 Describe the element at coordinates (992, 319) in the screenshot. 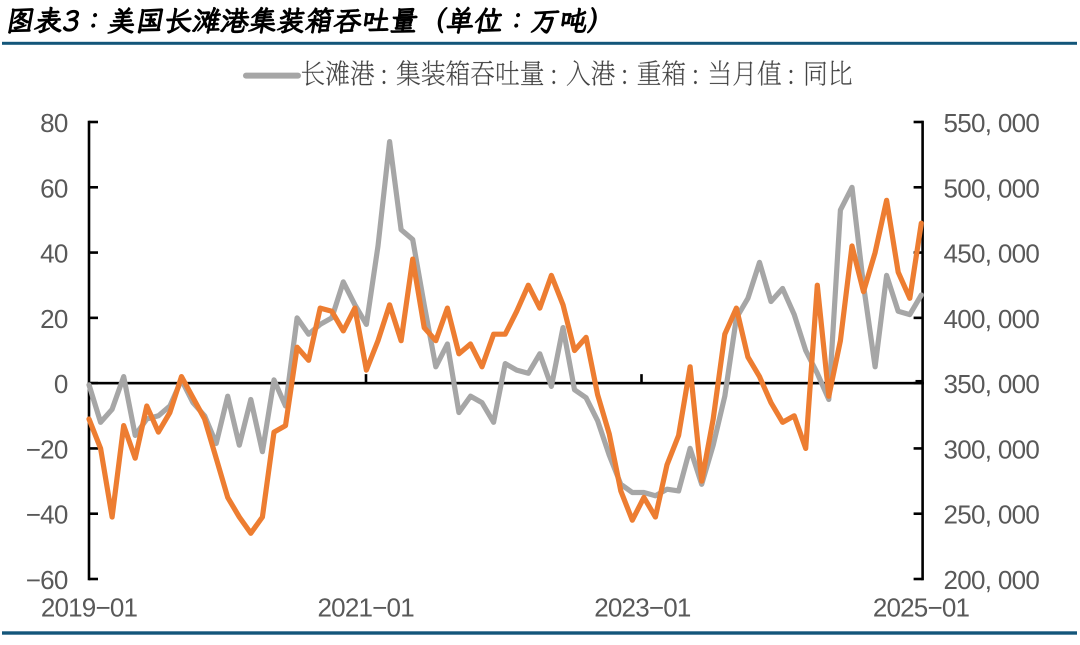

I see `svg-text: 400, 000` at that location.